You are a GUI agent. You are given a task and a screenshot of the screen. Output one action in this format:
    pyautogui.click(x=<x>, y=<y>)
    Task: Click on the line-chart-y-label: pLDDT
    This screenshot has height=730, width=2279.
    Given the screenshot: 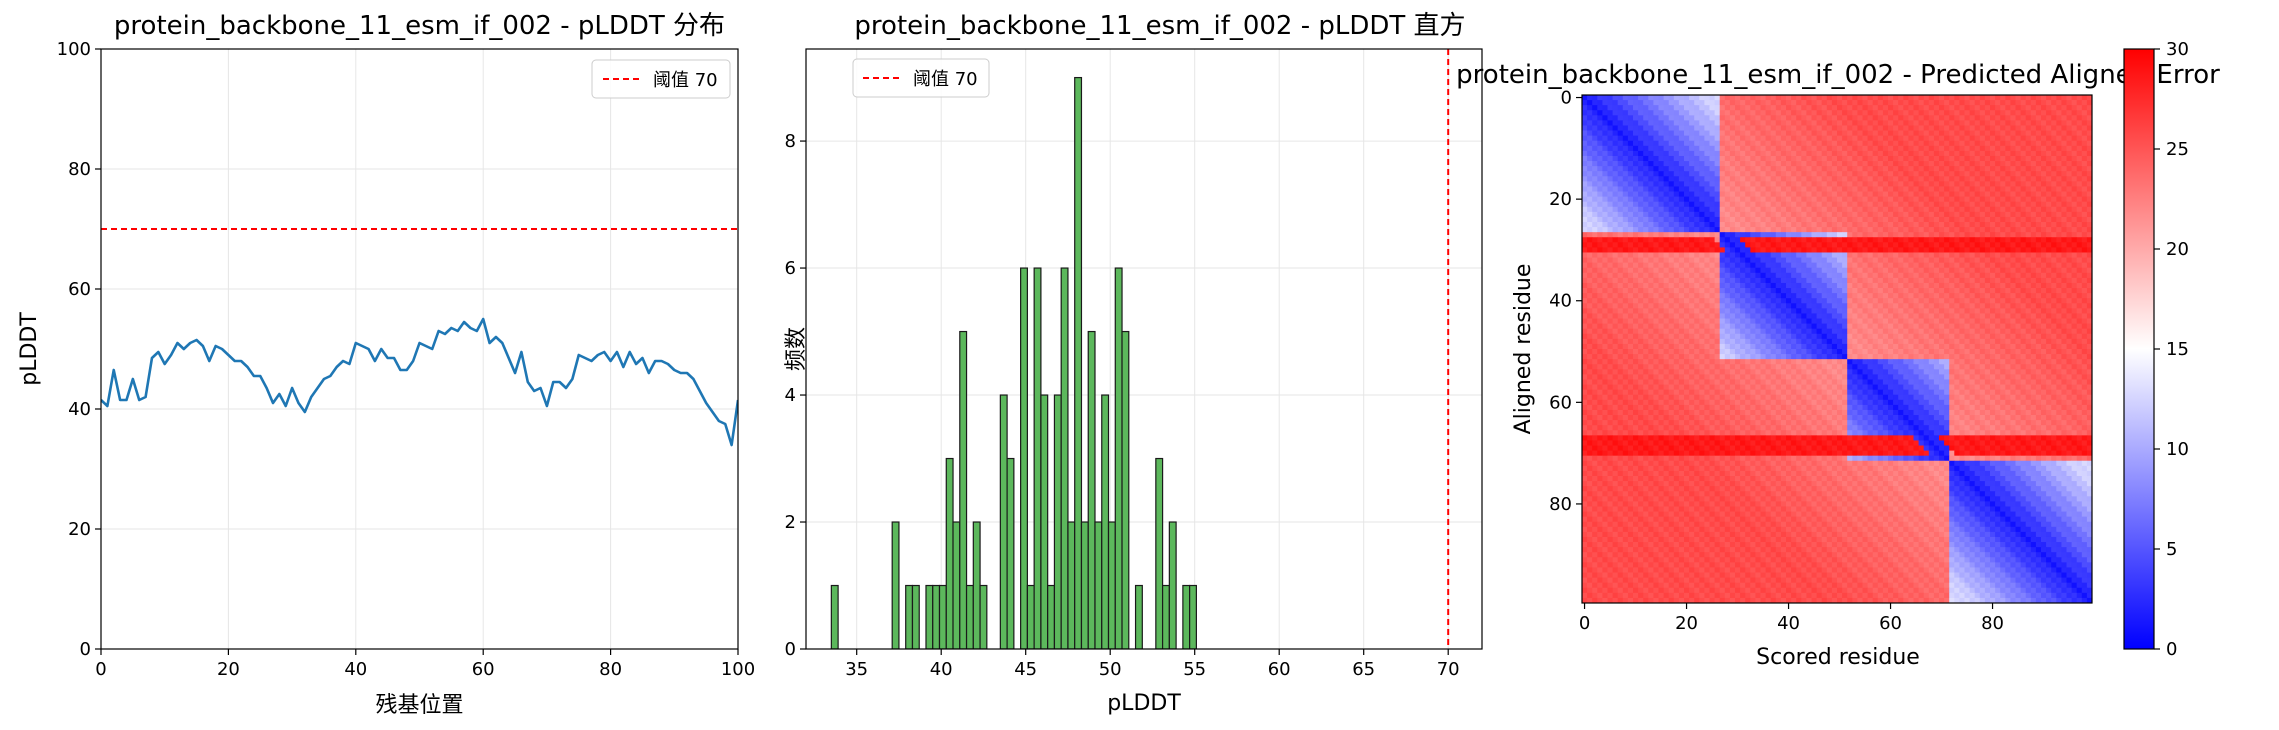 What is the action you would take?
    pyautogui.click(x=29, y=349)
    